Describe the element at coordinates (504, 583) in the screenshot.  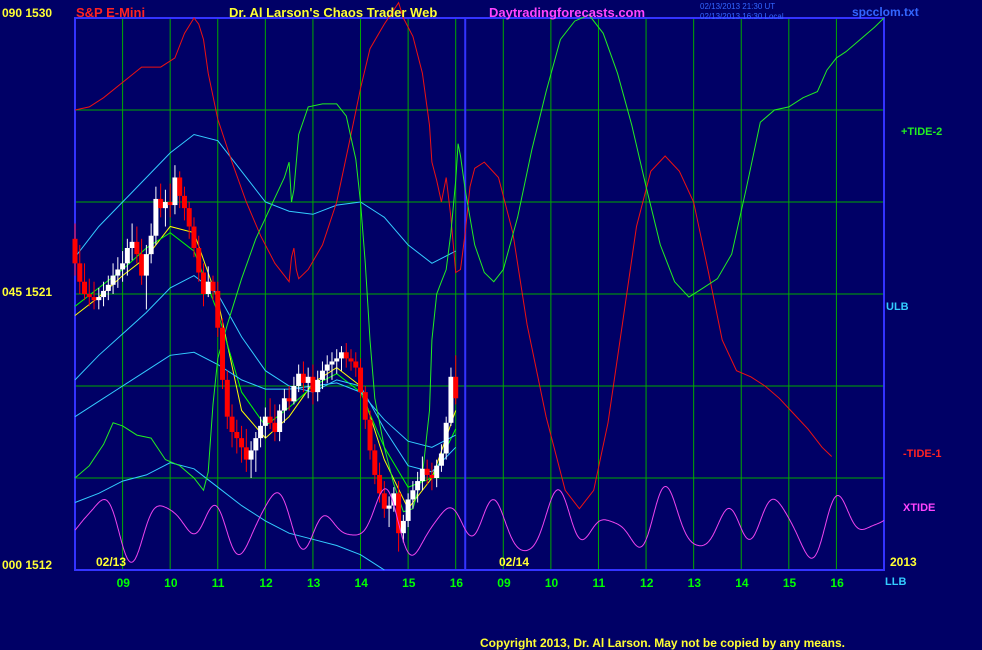
I see `x-tick-day2: 09` at that location.